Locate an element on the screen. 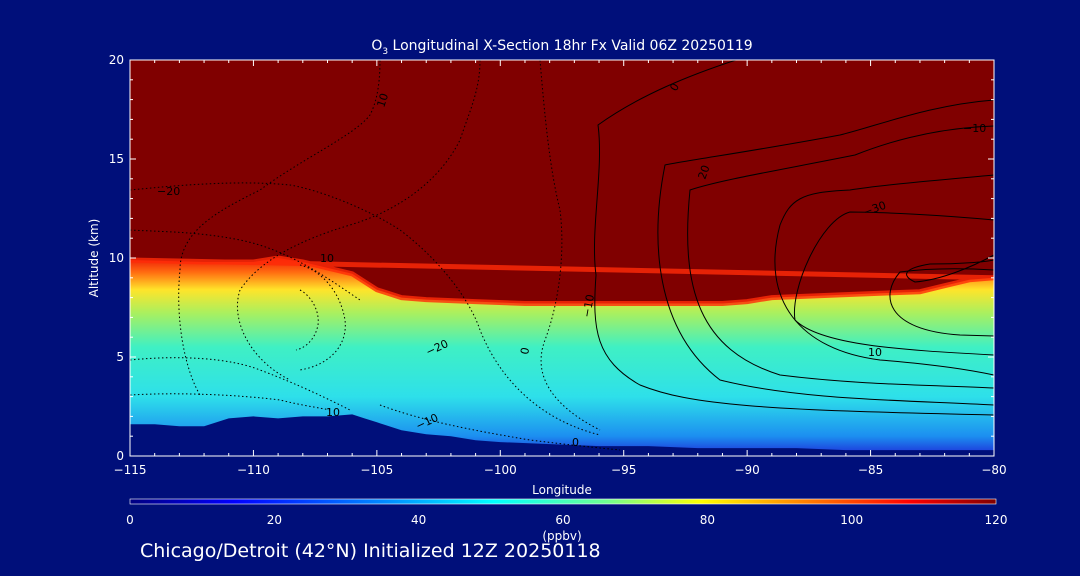  colorbar-tick-label: 80 is located at coordinates (707, 520).